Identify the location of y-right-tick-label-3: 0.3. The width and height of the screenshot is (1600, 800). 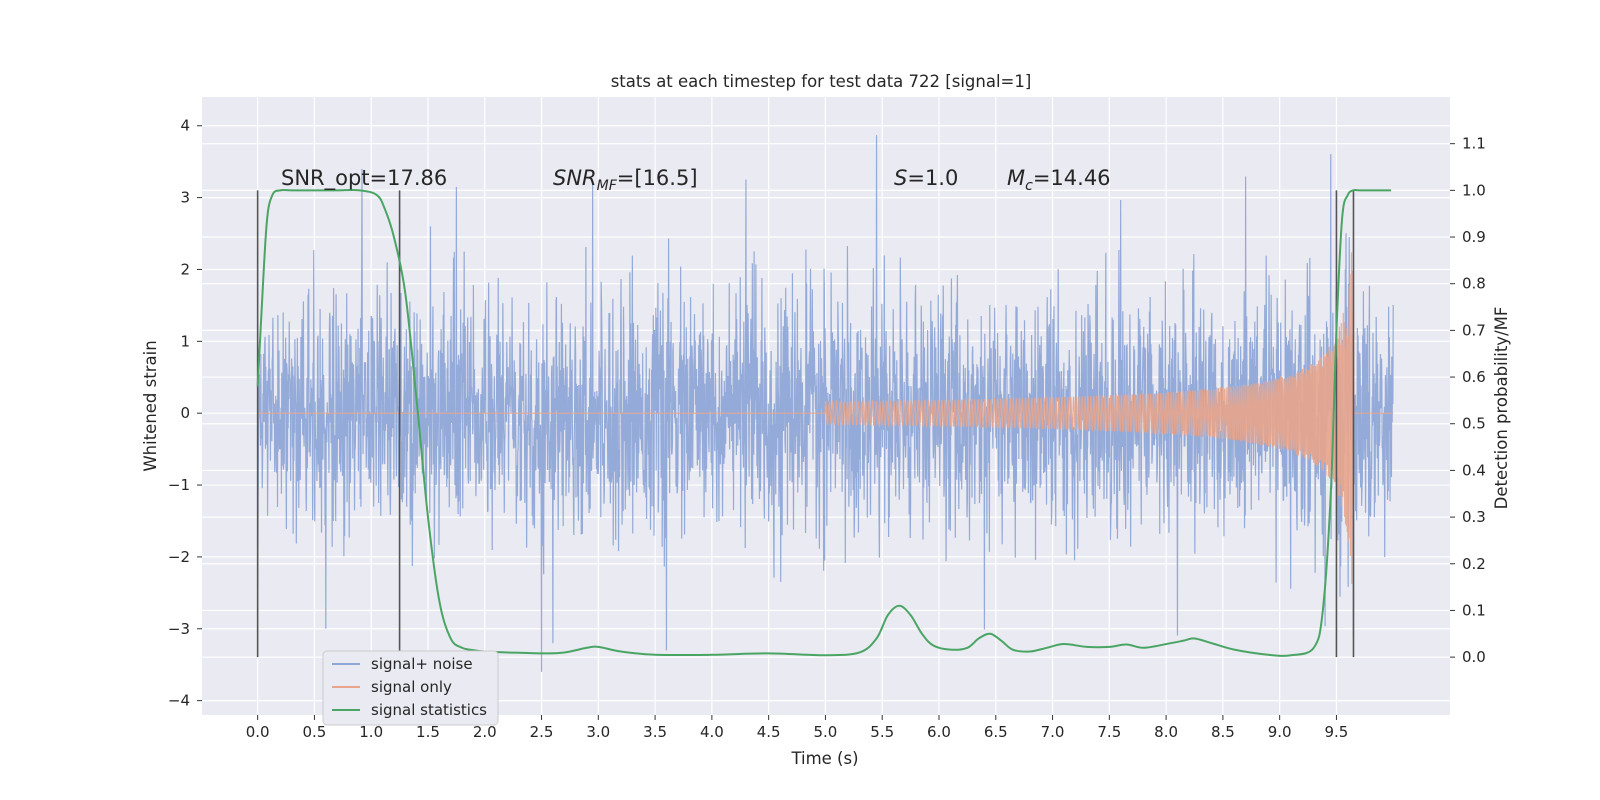
(1474, 517).